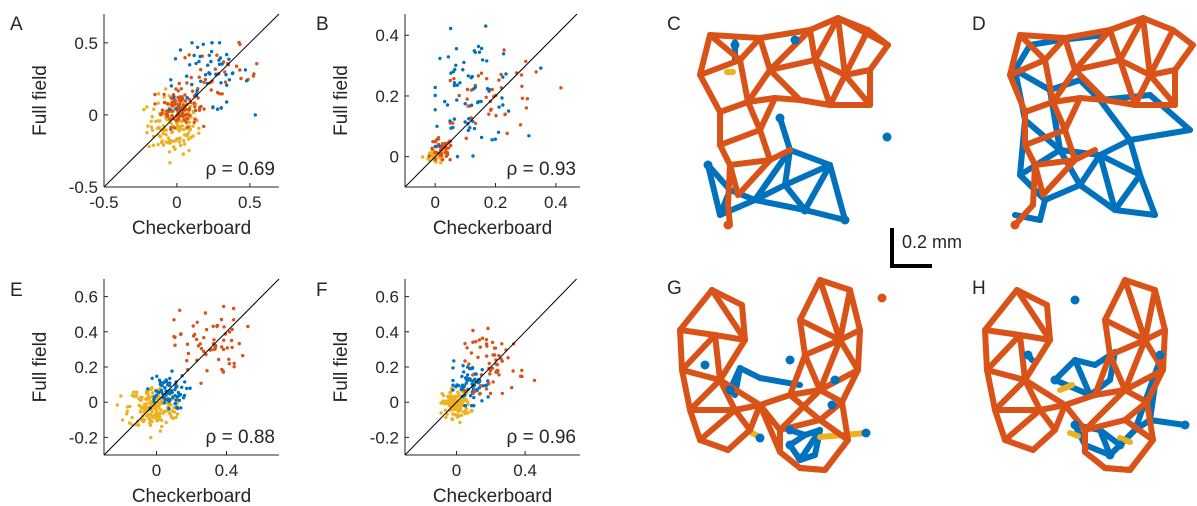 Image resolution: width=1197 pixels, height=506 pixels. I want to click on x-tick-label: 0.5, so click(250, 202).